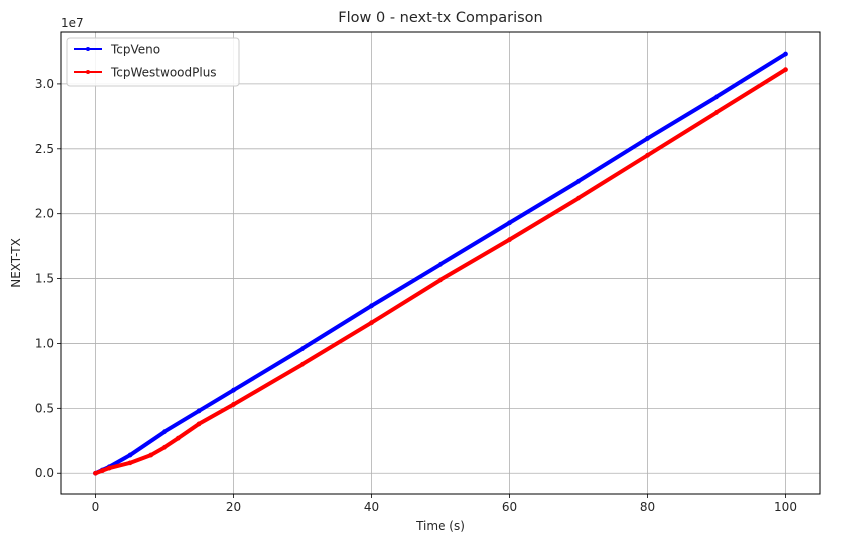 The image size is (846, 547). I want to click on y-offset-label: 1e7, so click(72, 23).